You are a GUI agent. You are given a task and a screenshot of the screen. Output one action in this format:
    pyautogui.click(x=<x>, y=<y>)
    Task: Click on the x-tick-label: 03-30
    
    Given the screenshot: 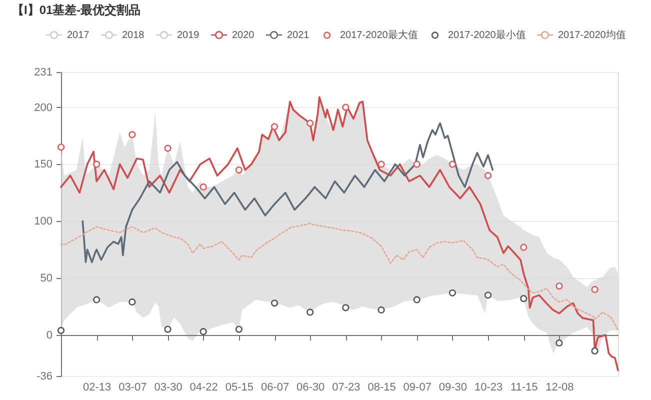 What is the action you would take?
    pyautogui.click(x=168, y=388)
    